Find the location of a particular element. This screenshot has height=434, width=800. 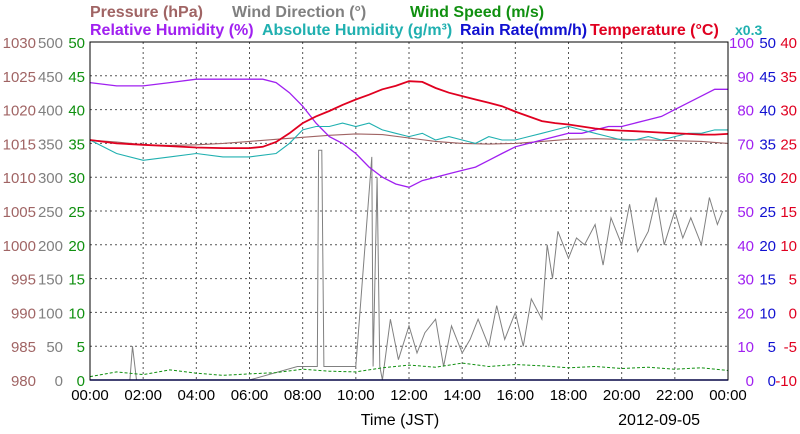

date-label: 2012-09-05 is located at coordinates (659, 420).